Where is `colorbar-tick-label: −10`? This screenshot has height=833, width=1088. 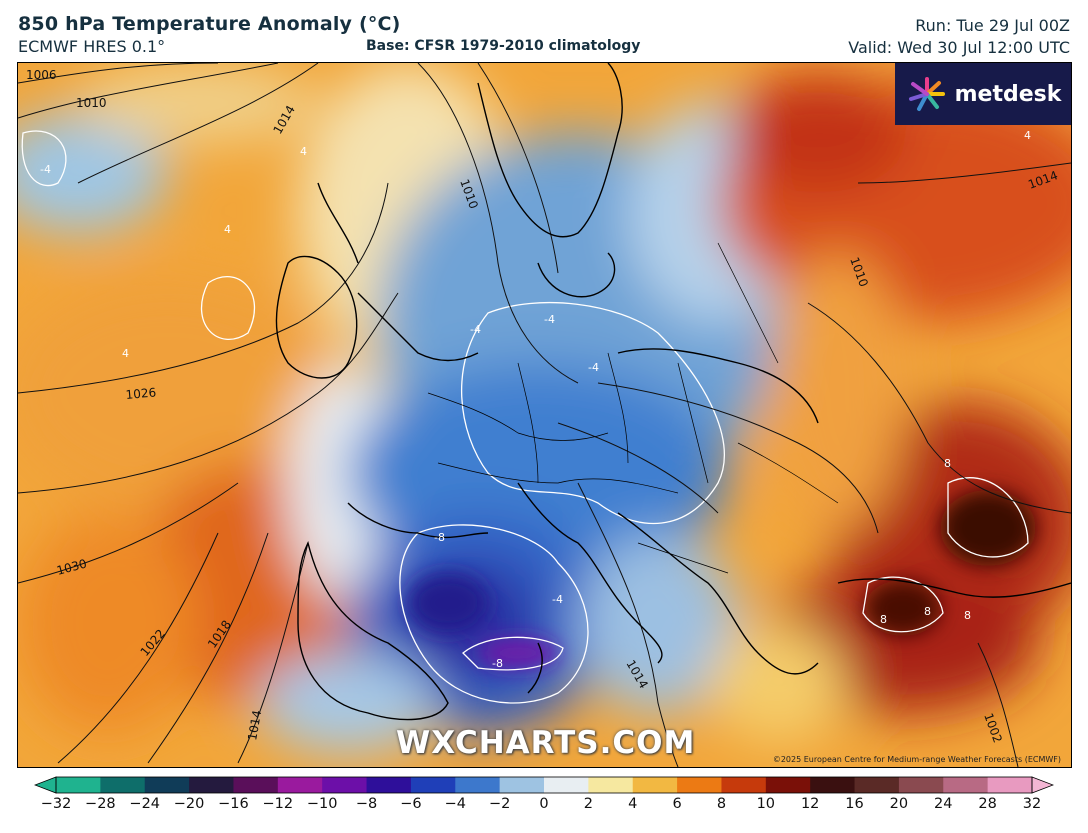 colorbar-tick-label: −10 is located at coordinates (322, 804).